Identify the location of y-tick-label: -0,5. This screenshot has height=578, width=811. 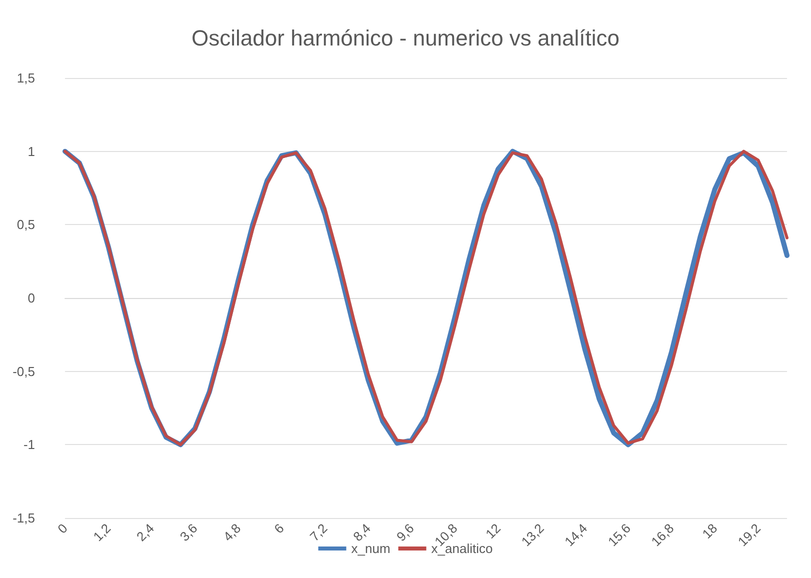
(23, 371).